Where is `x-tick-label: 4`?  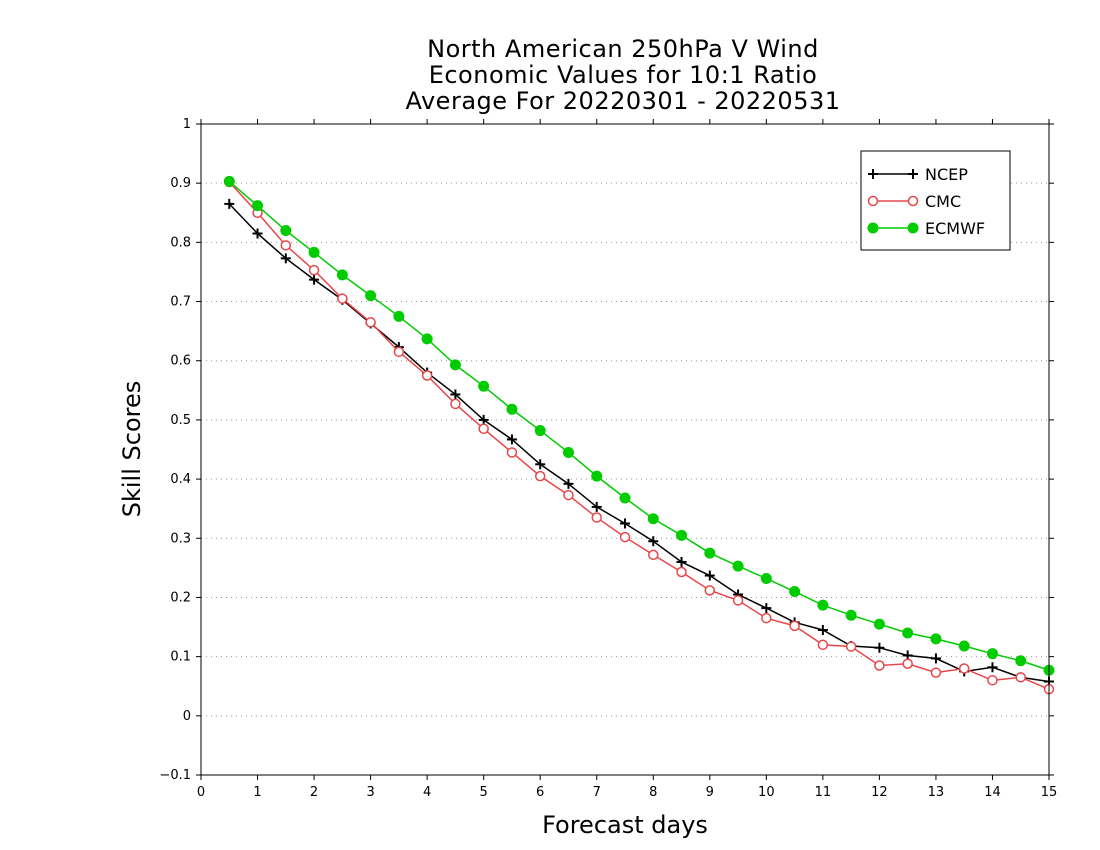
x-tick-label: 4 is located at coordinates (427, 792).